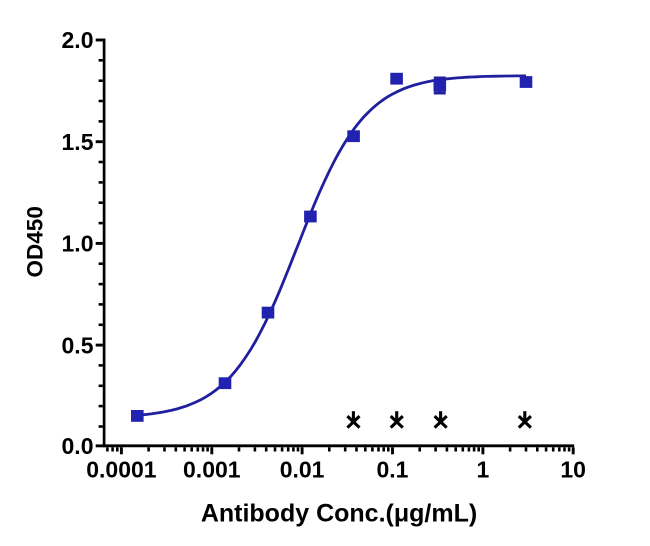  Describe the element at coordinates (34, 241) in the screenshot. I see `svg-text: OD450` at that location.